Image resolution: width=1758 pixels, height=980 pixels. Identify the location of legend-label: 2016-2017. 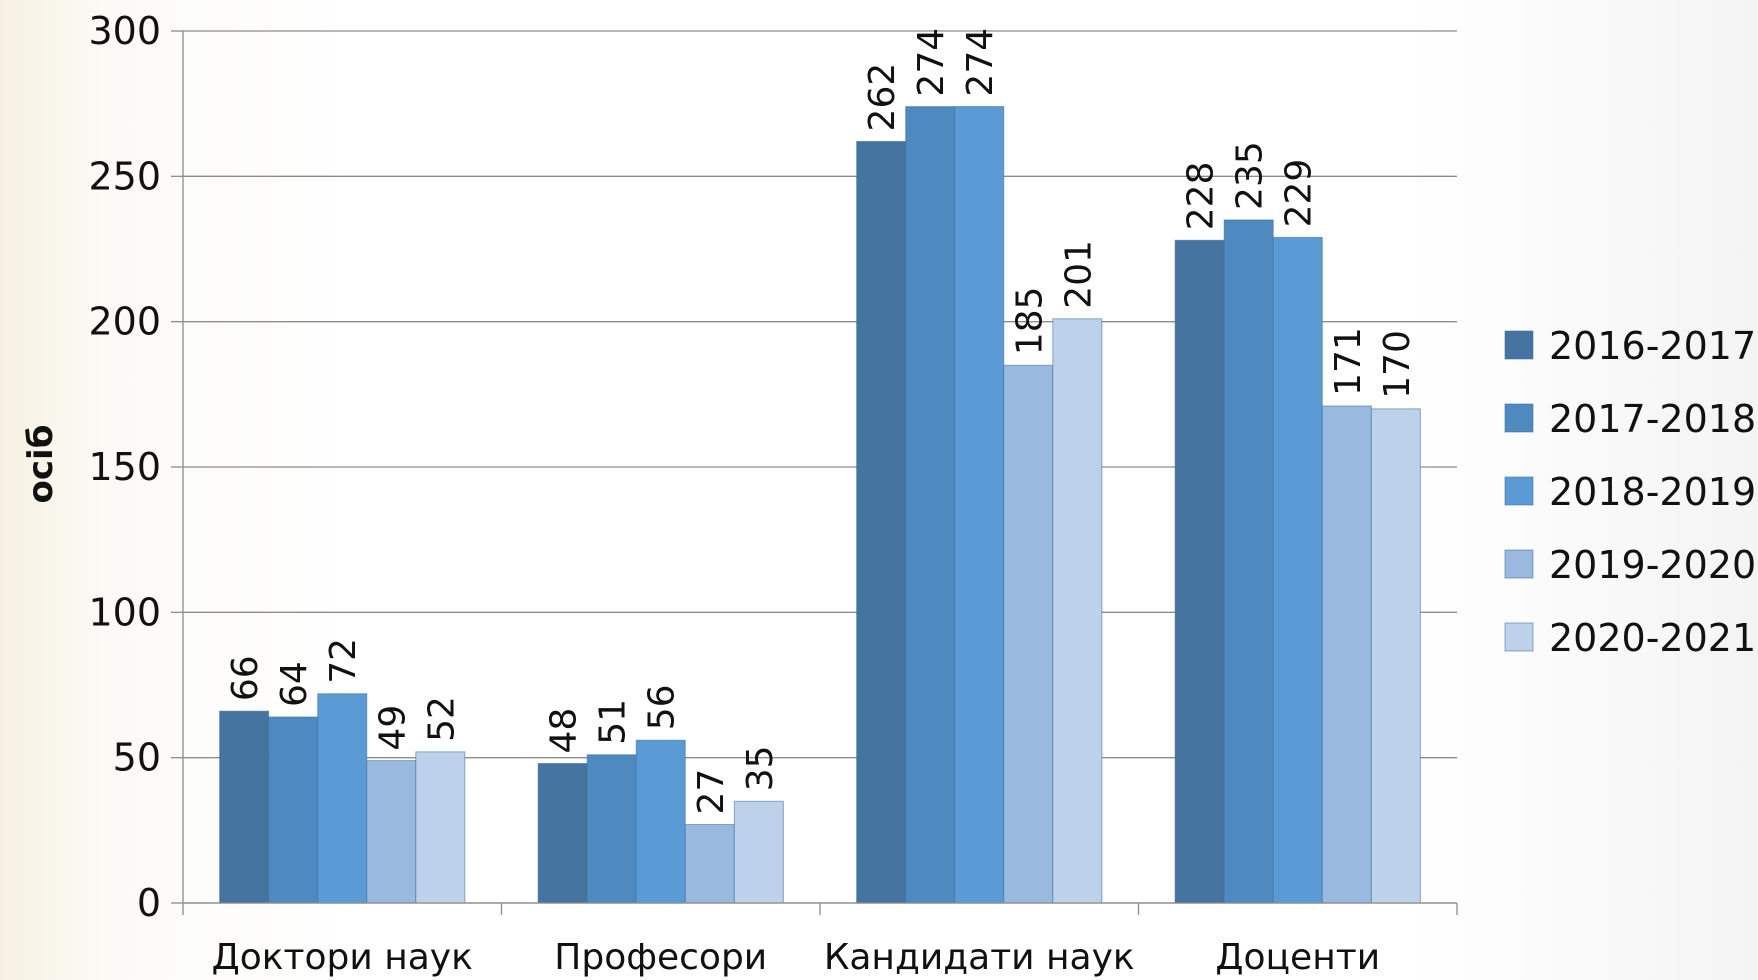
(1652, 346).